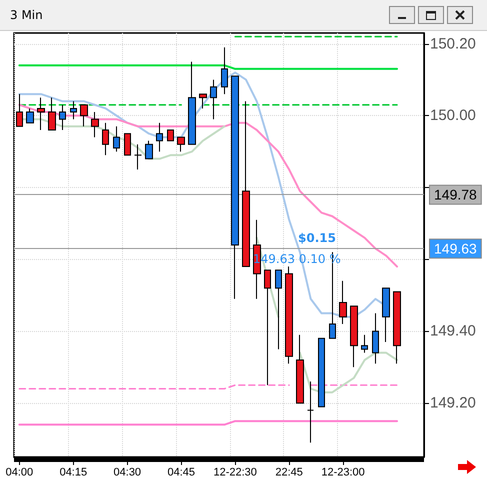 The image size is (487, 488). Describe the element at coordinates (456, 248) in the screenshot. I see `ref-line-label: 149.63` at that location.